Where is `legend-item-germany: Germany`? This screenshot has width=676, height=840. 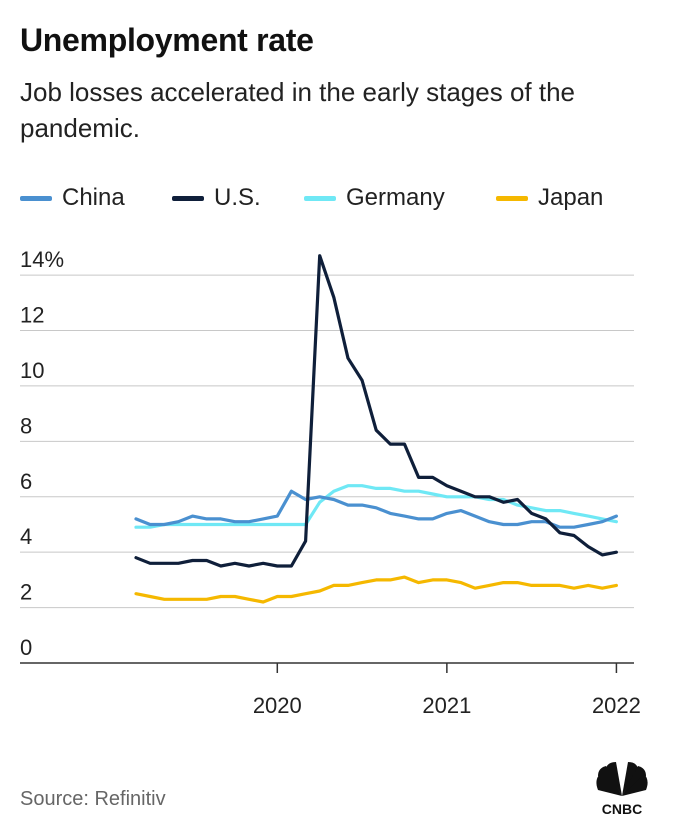
legend-item-germany: Germany is located at coordinates (374, 198).